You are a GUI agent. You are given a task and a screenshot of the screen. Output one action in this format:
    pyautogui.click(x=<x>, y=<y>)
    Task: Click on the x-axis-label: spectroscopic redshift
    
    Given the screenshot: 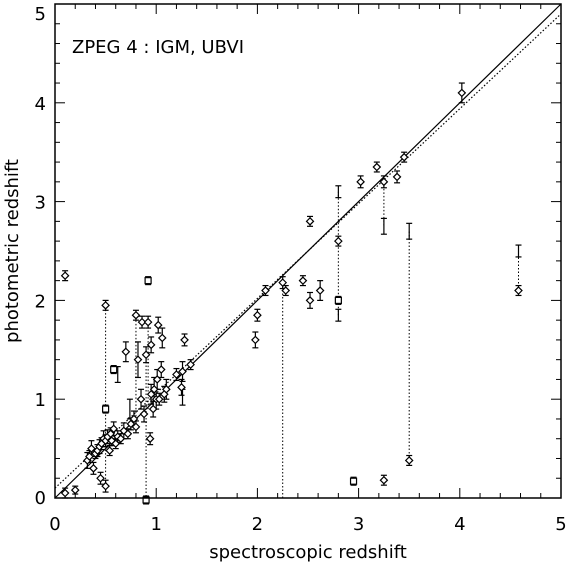 What is the action you would take?
    pyautogui.click(x=308, y=552)
    